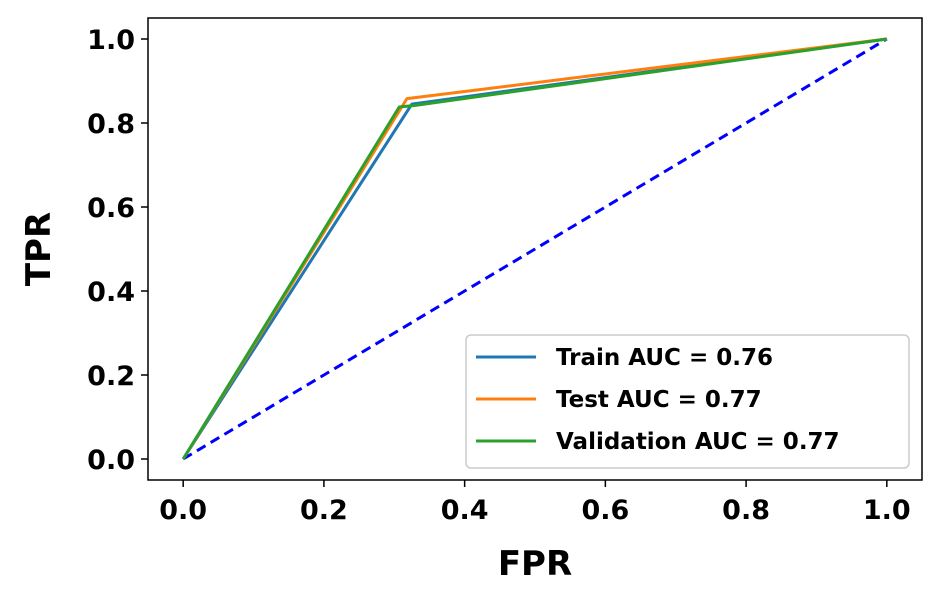 This screenshot has height=603, width=942. I want to click on x-tick-label: 0.8, so click(746, 510).